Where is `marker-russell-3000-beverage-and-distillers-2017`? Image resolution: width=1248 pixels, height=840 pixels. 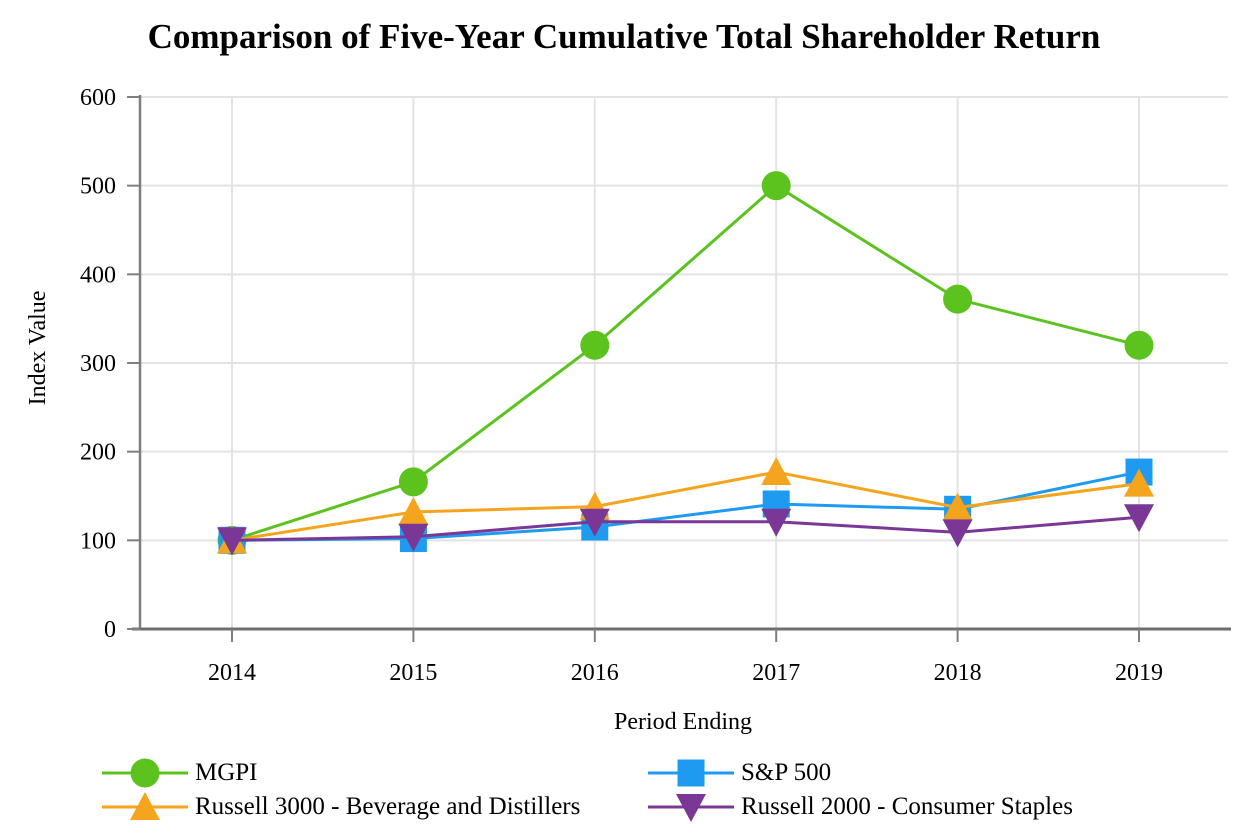
marker-russell-3000-beverage-and-distillers-2017 is located at coordinates (776, 471).